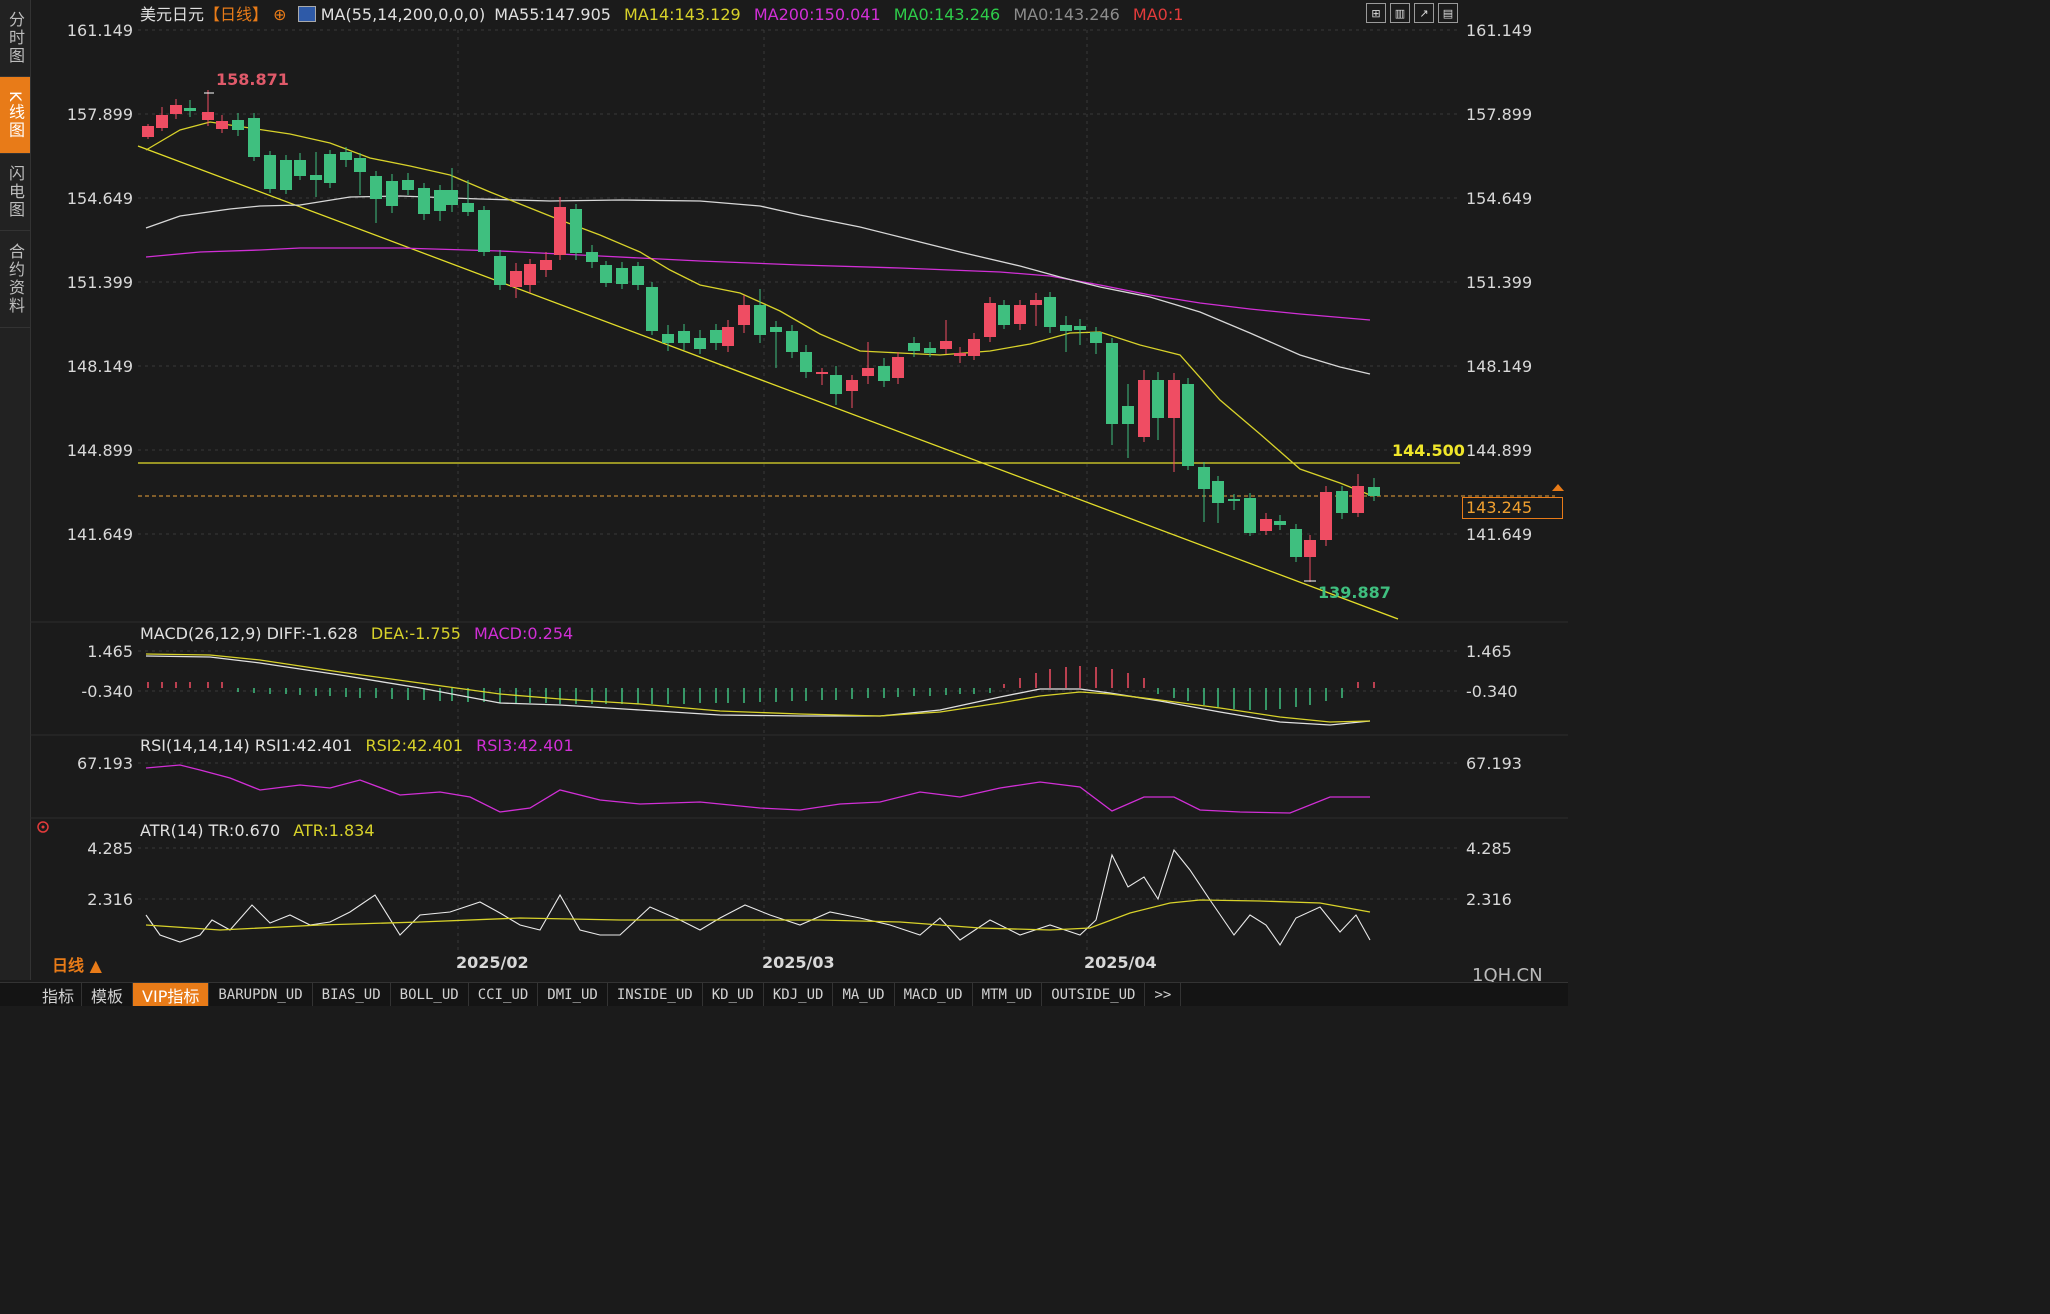 The height and width of the screenshot is (1314, 2050). I want to click on price-tick-right: 141.649, so click(1499, 534).